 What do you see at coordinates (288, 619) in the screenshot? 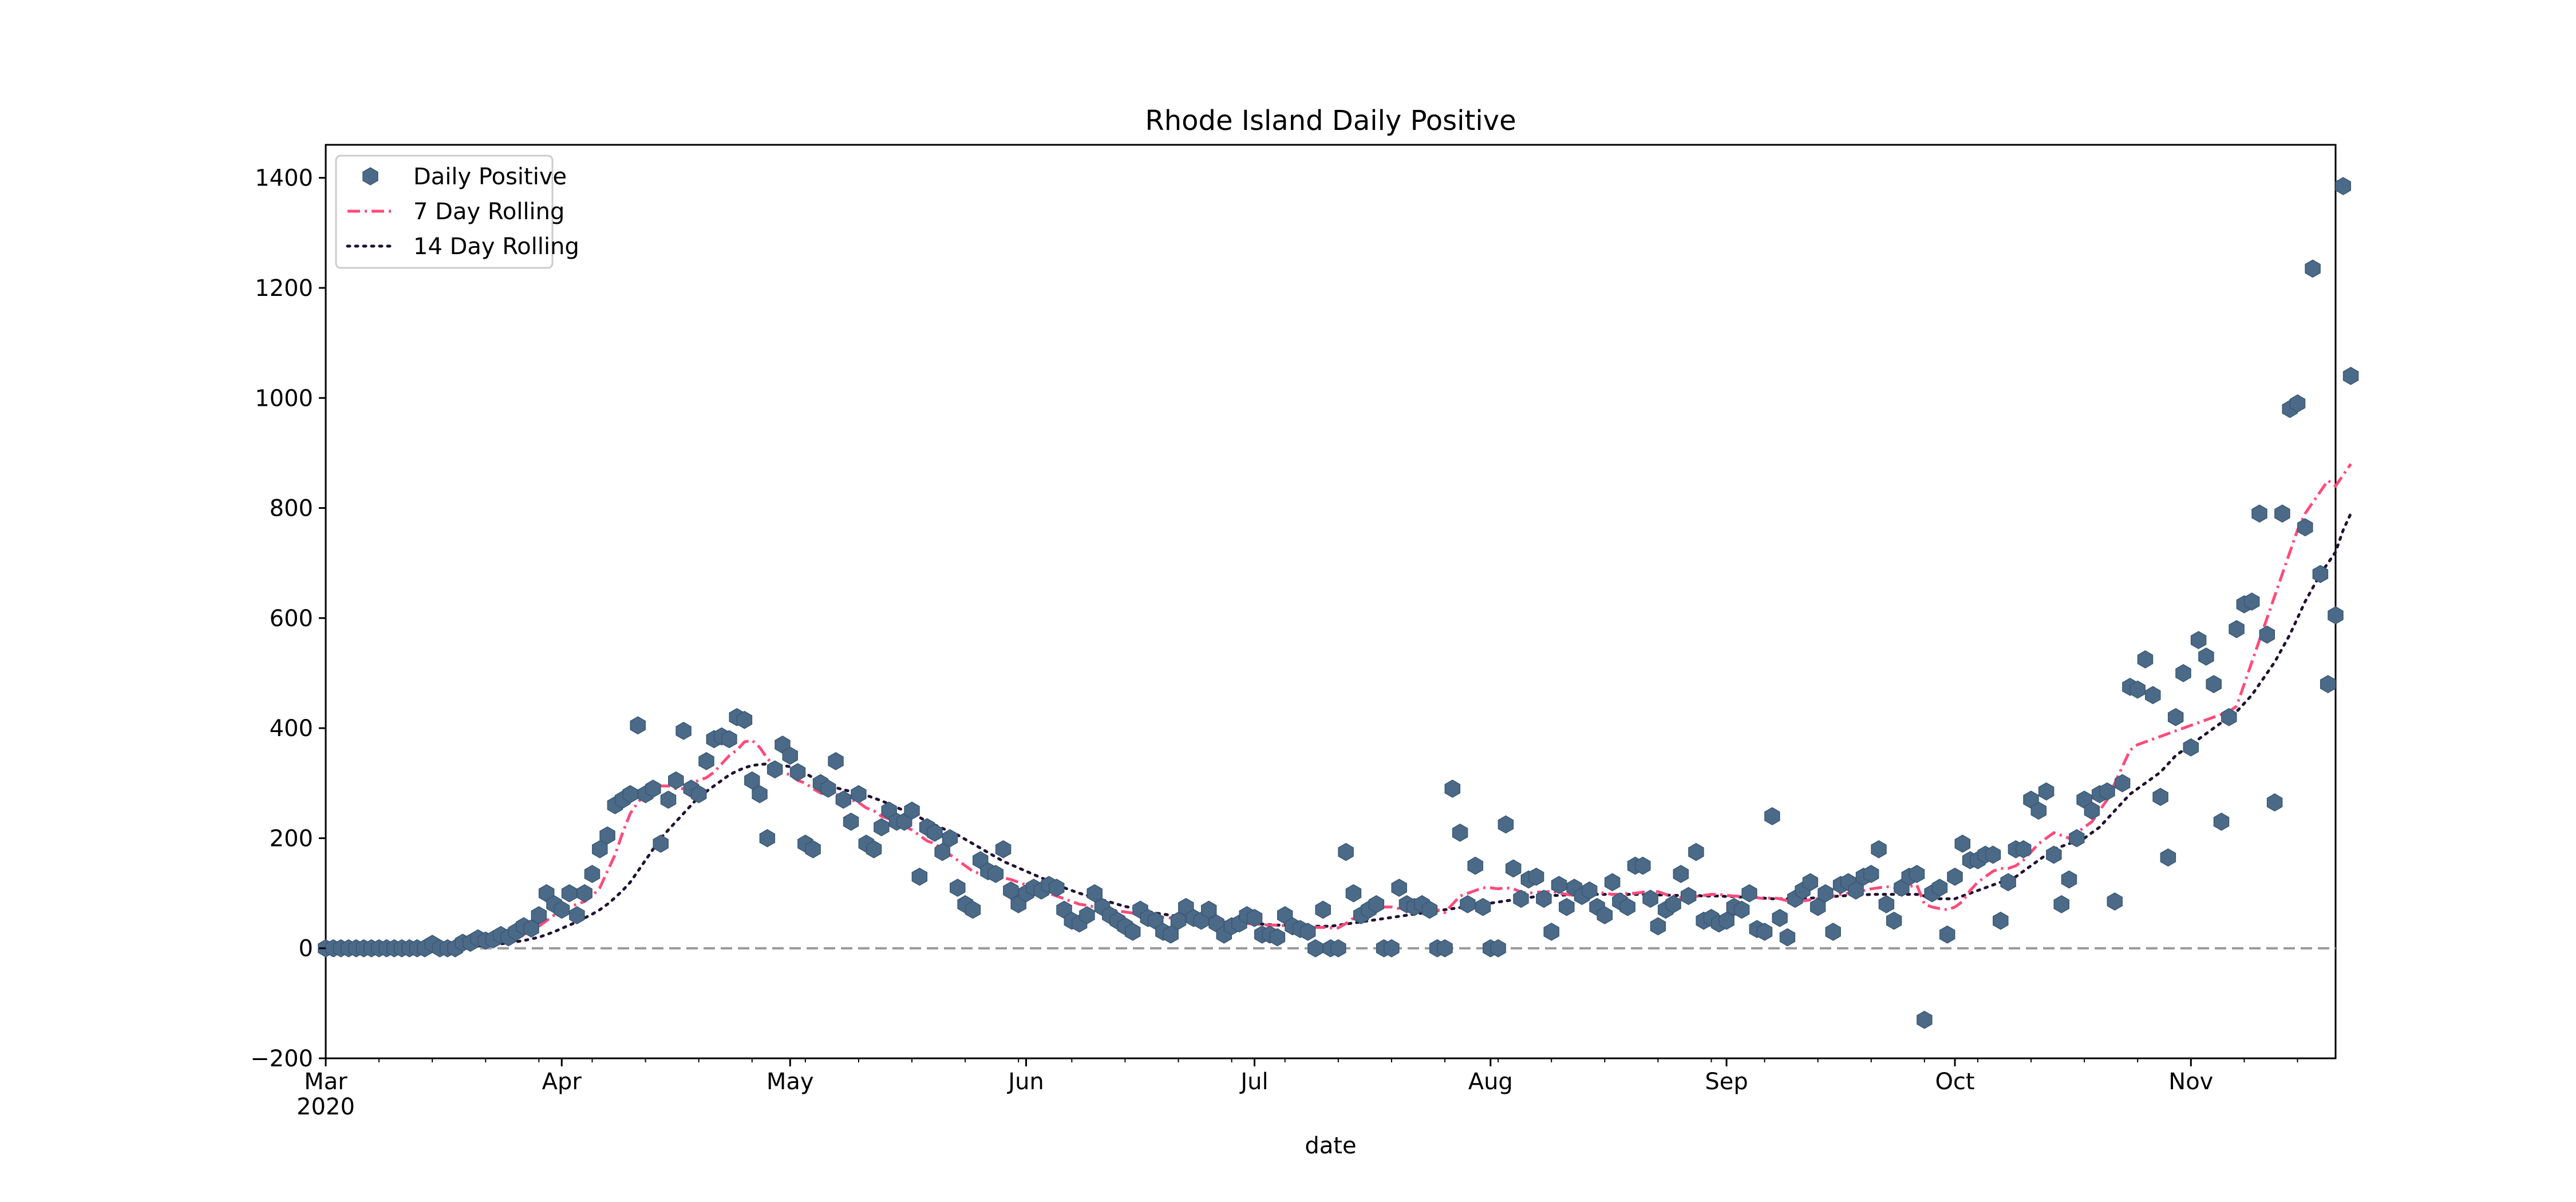
I see `y-axis: −200 0 200 400 600 800 1000 1200 1400` at bounding box center [288, 619].